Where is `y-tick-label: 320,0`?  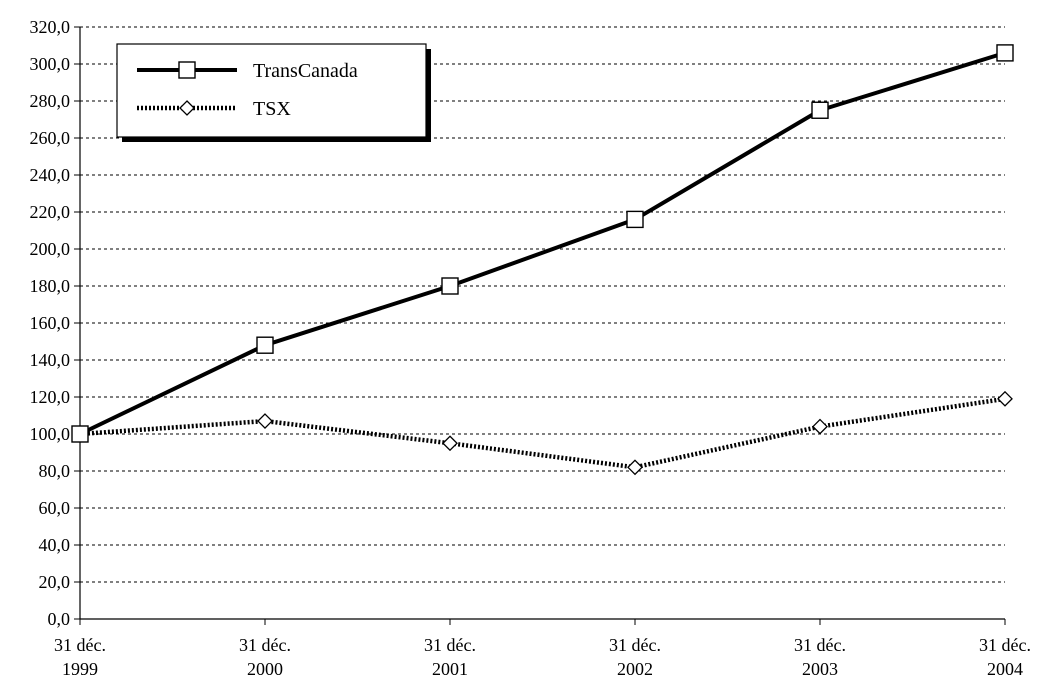
y-tick-label: 320,0 is located at coordinates (50, 27).